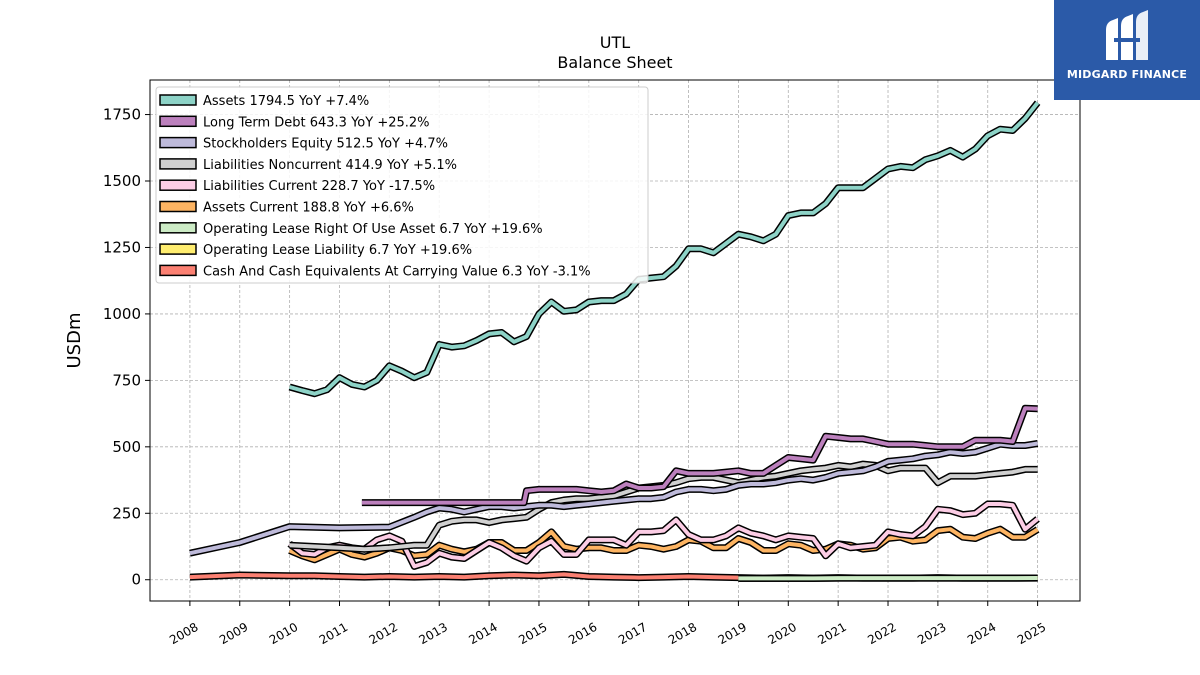  I want to click on series-liabilities-current, so click(663, 535).